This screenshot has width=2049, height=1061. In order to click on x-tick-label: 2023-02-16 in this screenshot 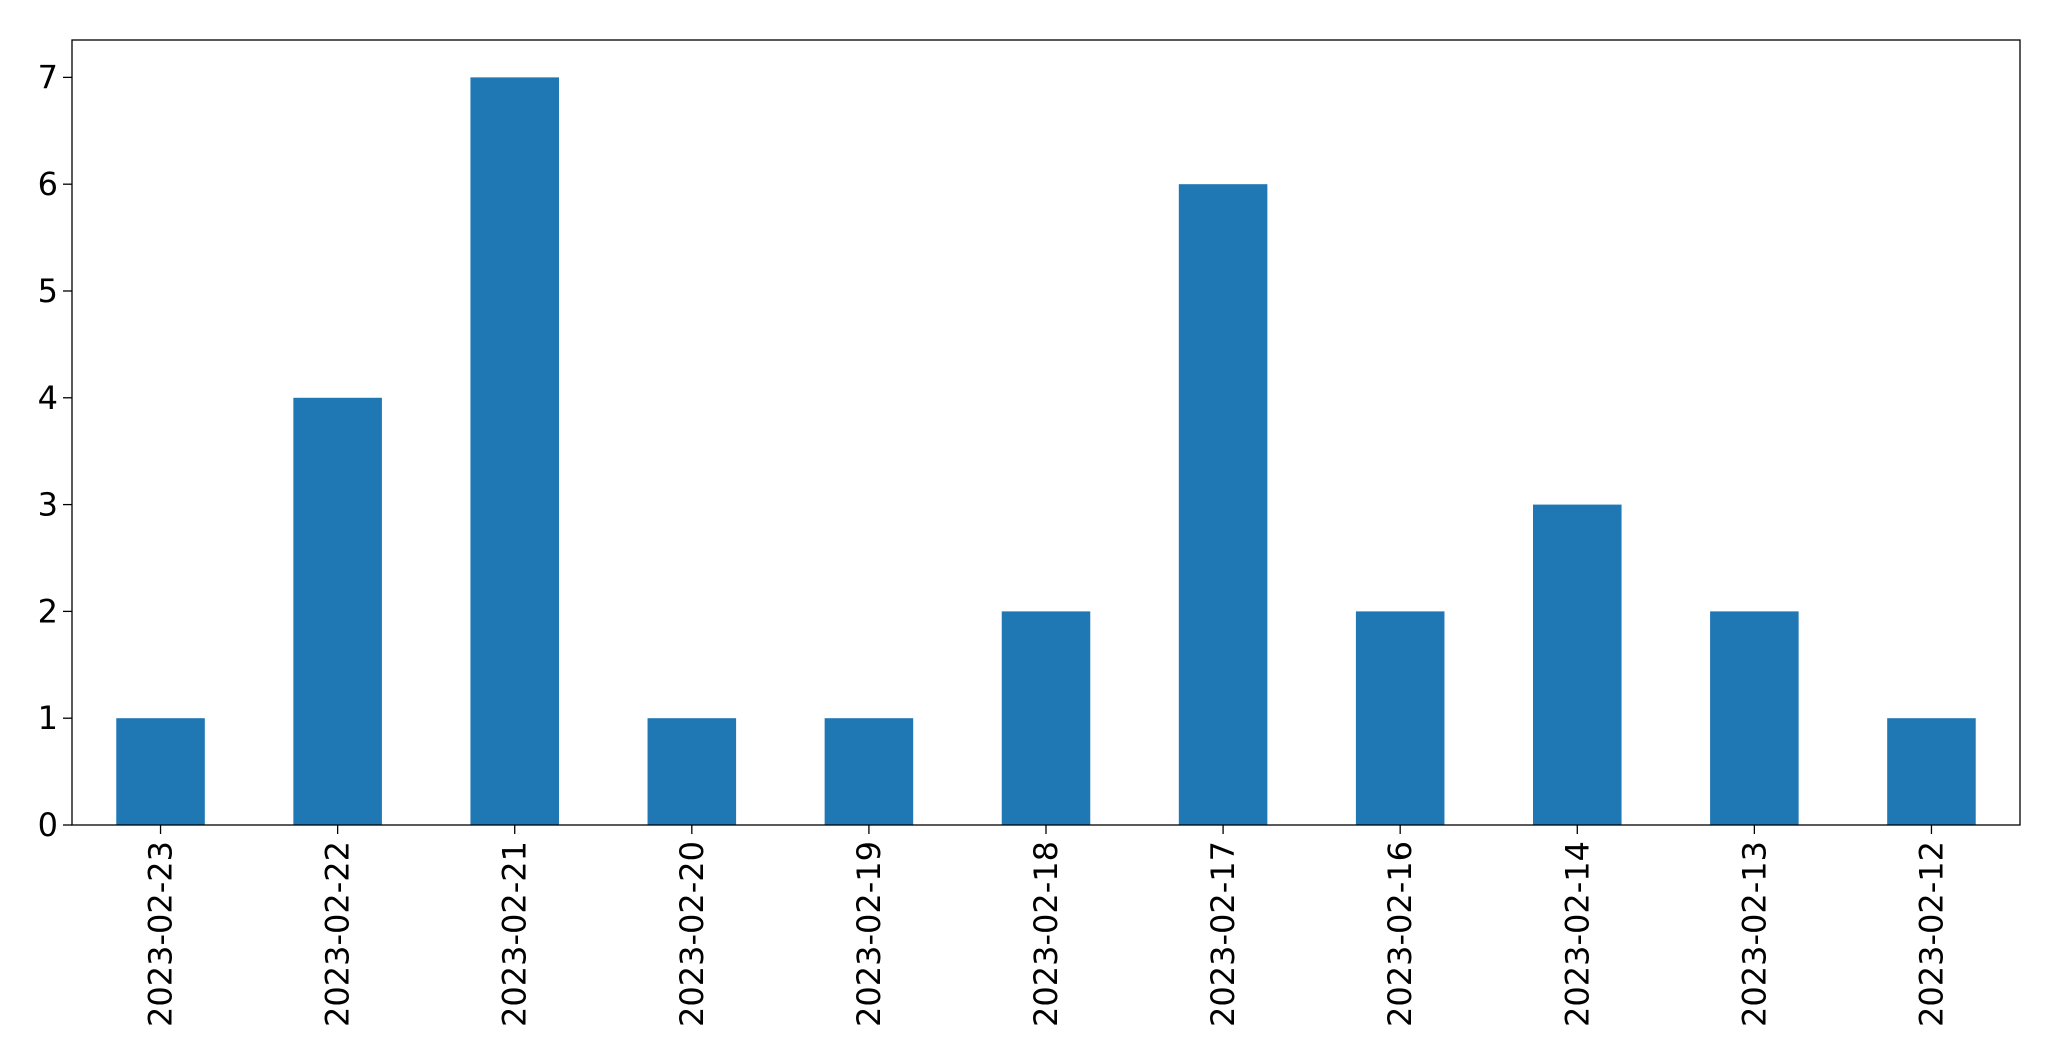, I will do `click(1400, 934)`.